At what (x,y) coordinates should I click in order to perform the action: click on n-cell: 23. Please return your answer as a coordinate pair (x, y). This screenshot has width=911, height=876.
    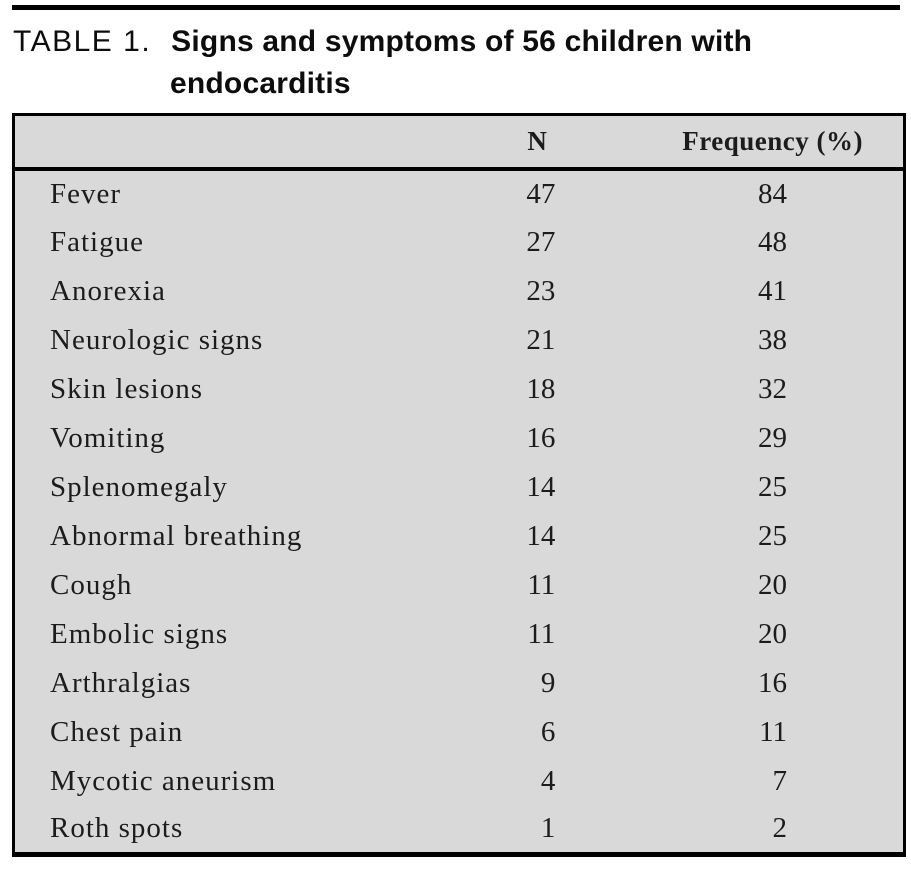
    Looking at the image, I should click on (541, 290).